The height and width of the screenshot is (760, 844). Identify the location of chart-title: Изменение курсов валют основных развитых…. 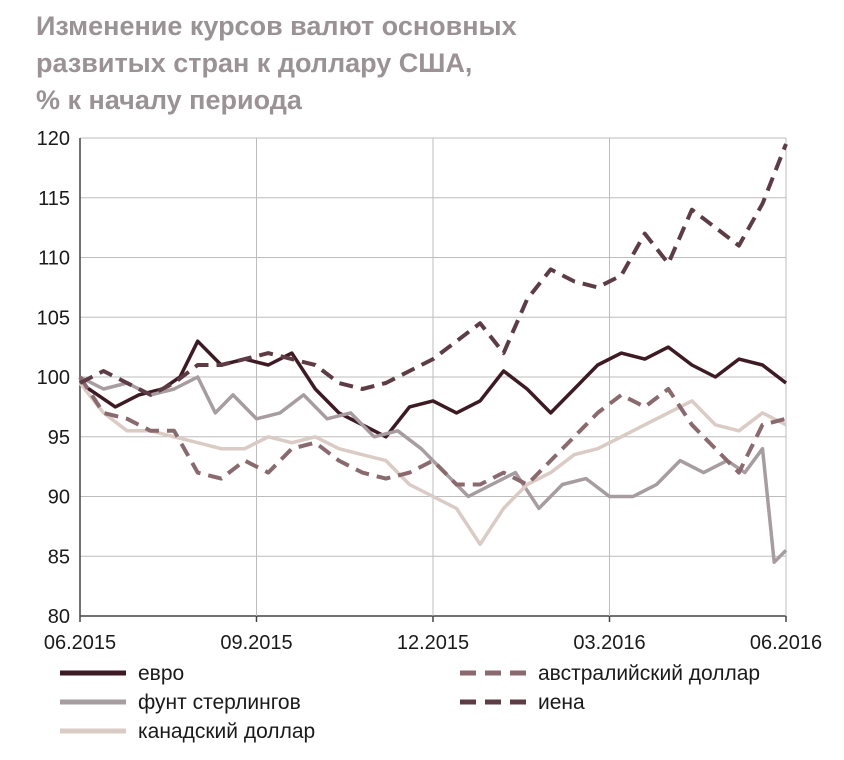
(436, 63).